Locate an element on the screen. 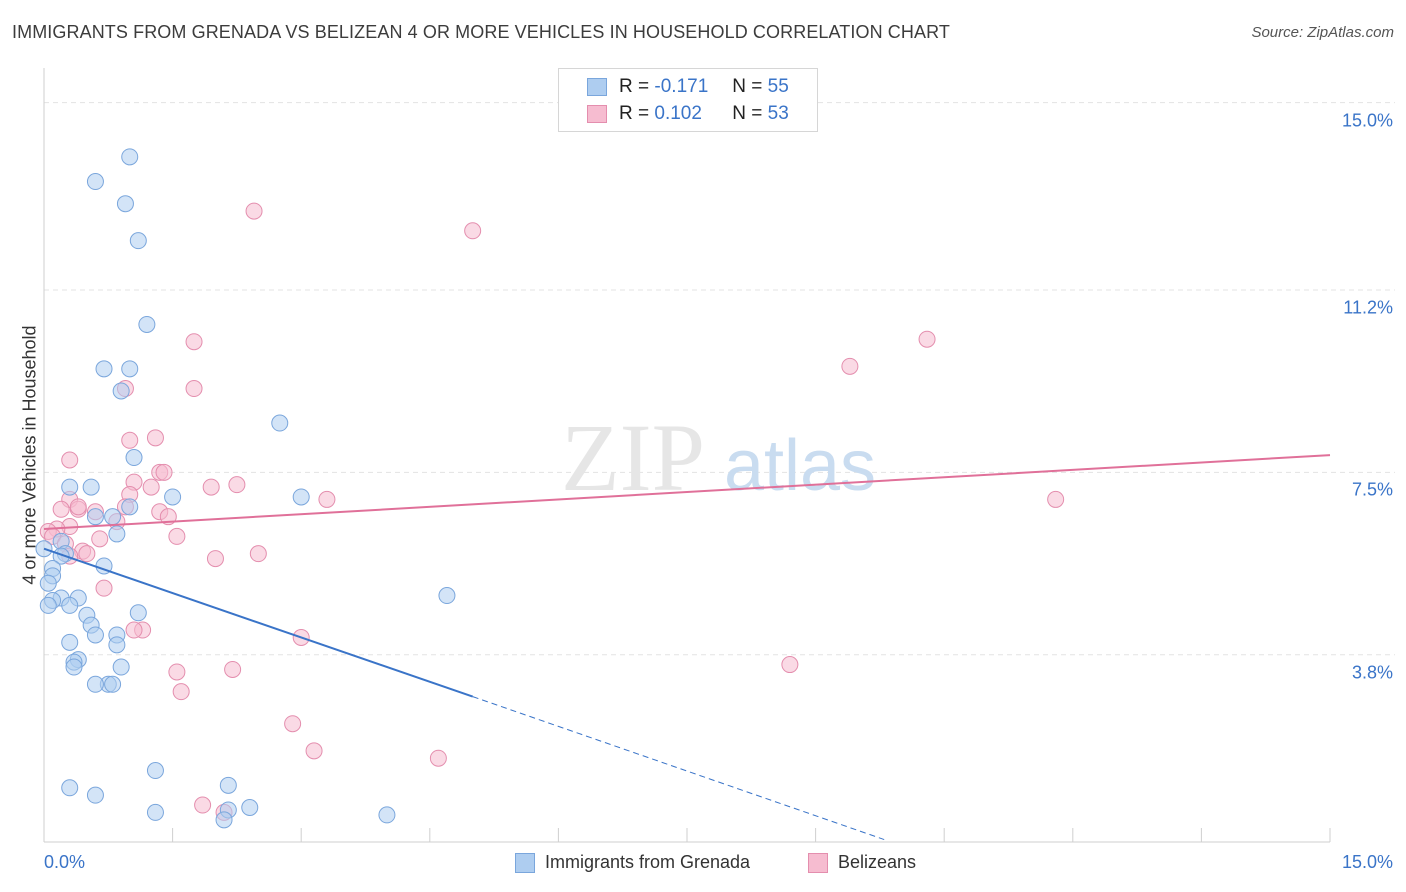  legend-swatch-pink is located at coordinates (597, 114).